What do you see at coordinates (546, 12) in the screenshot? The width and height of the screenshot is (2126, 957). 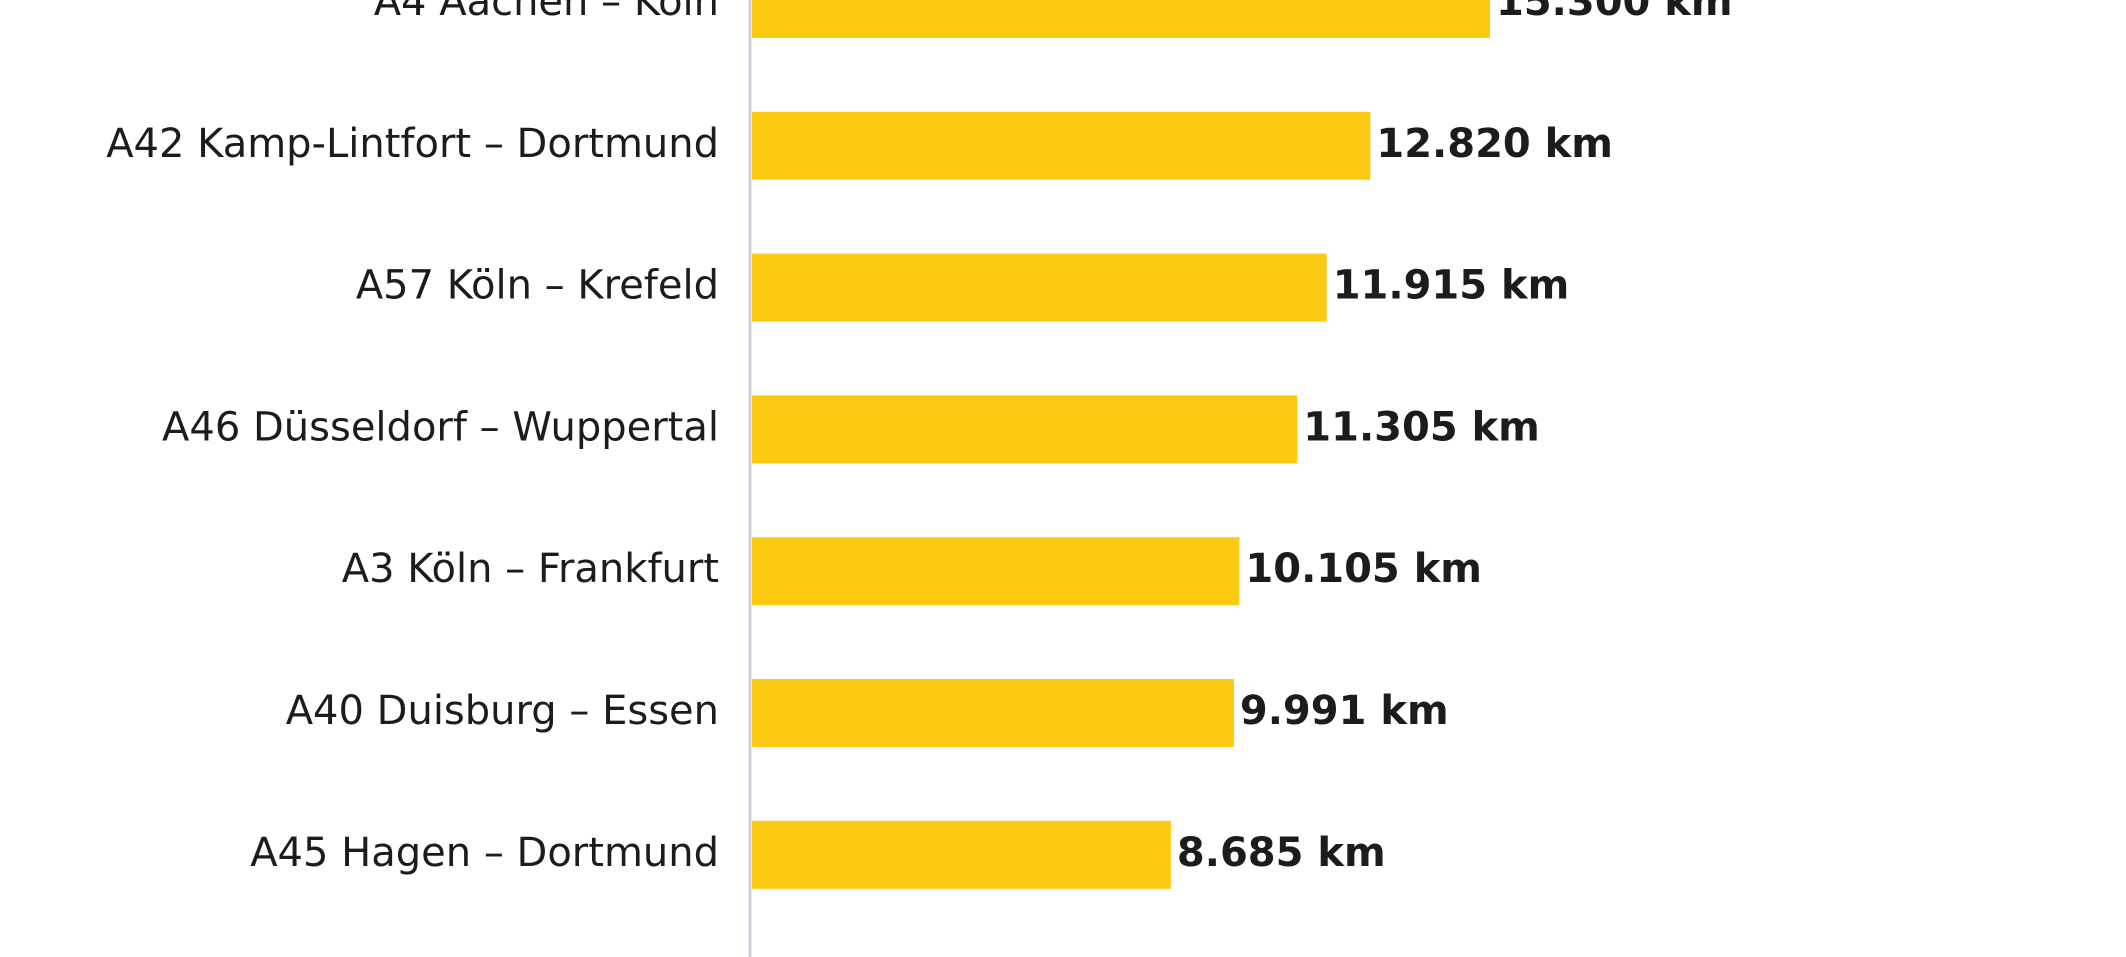 I see `category-label: A4 Aachen – Köln` at bounding box center [546, 12].